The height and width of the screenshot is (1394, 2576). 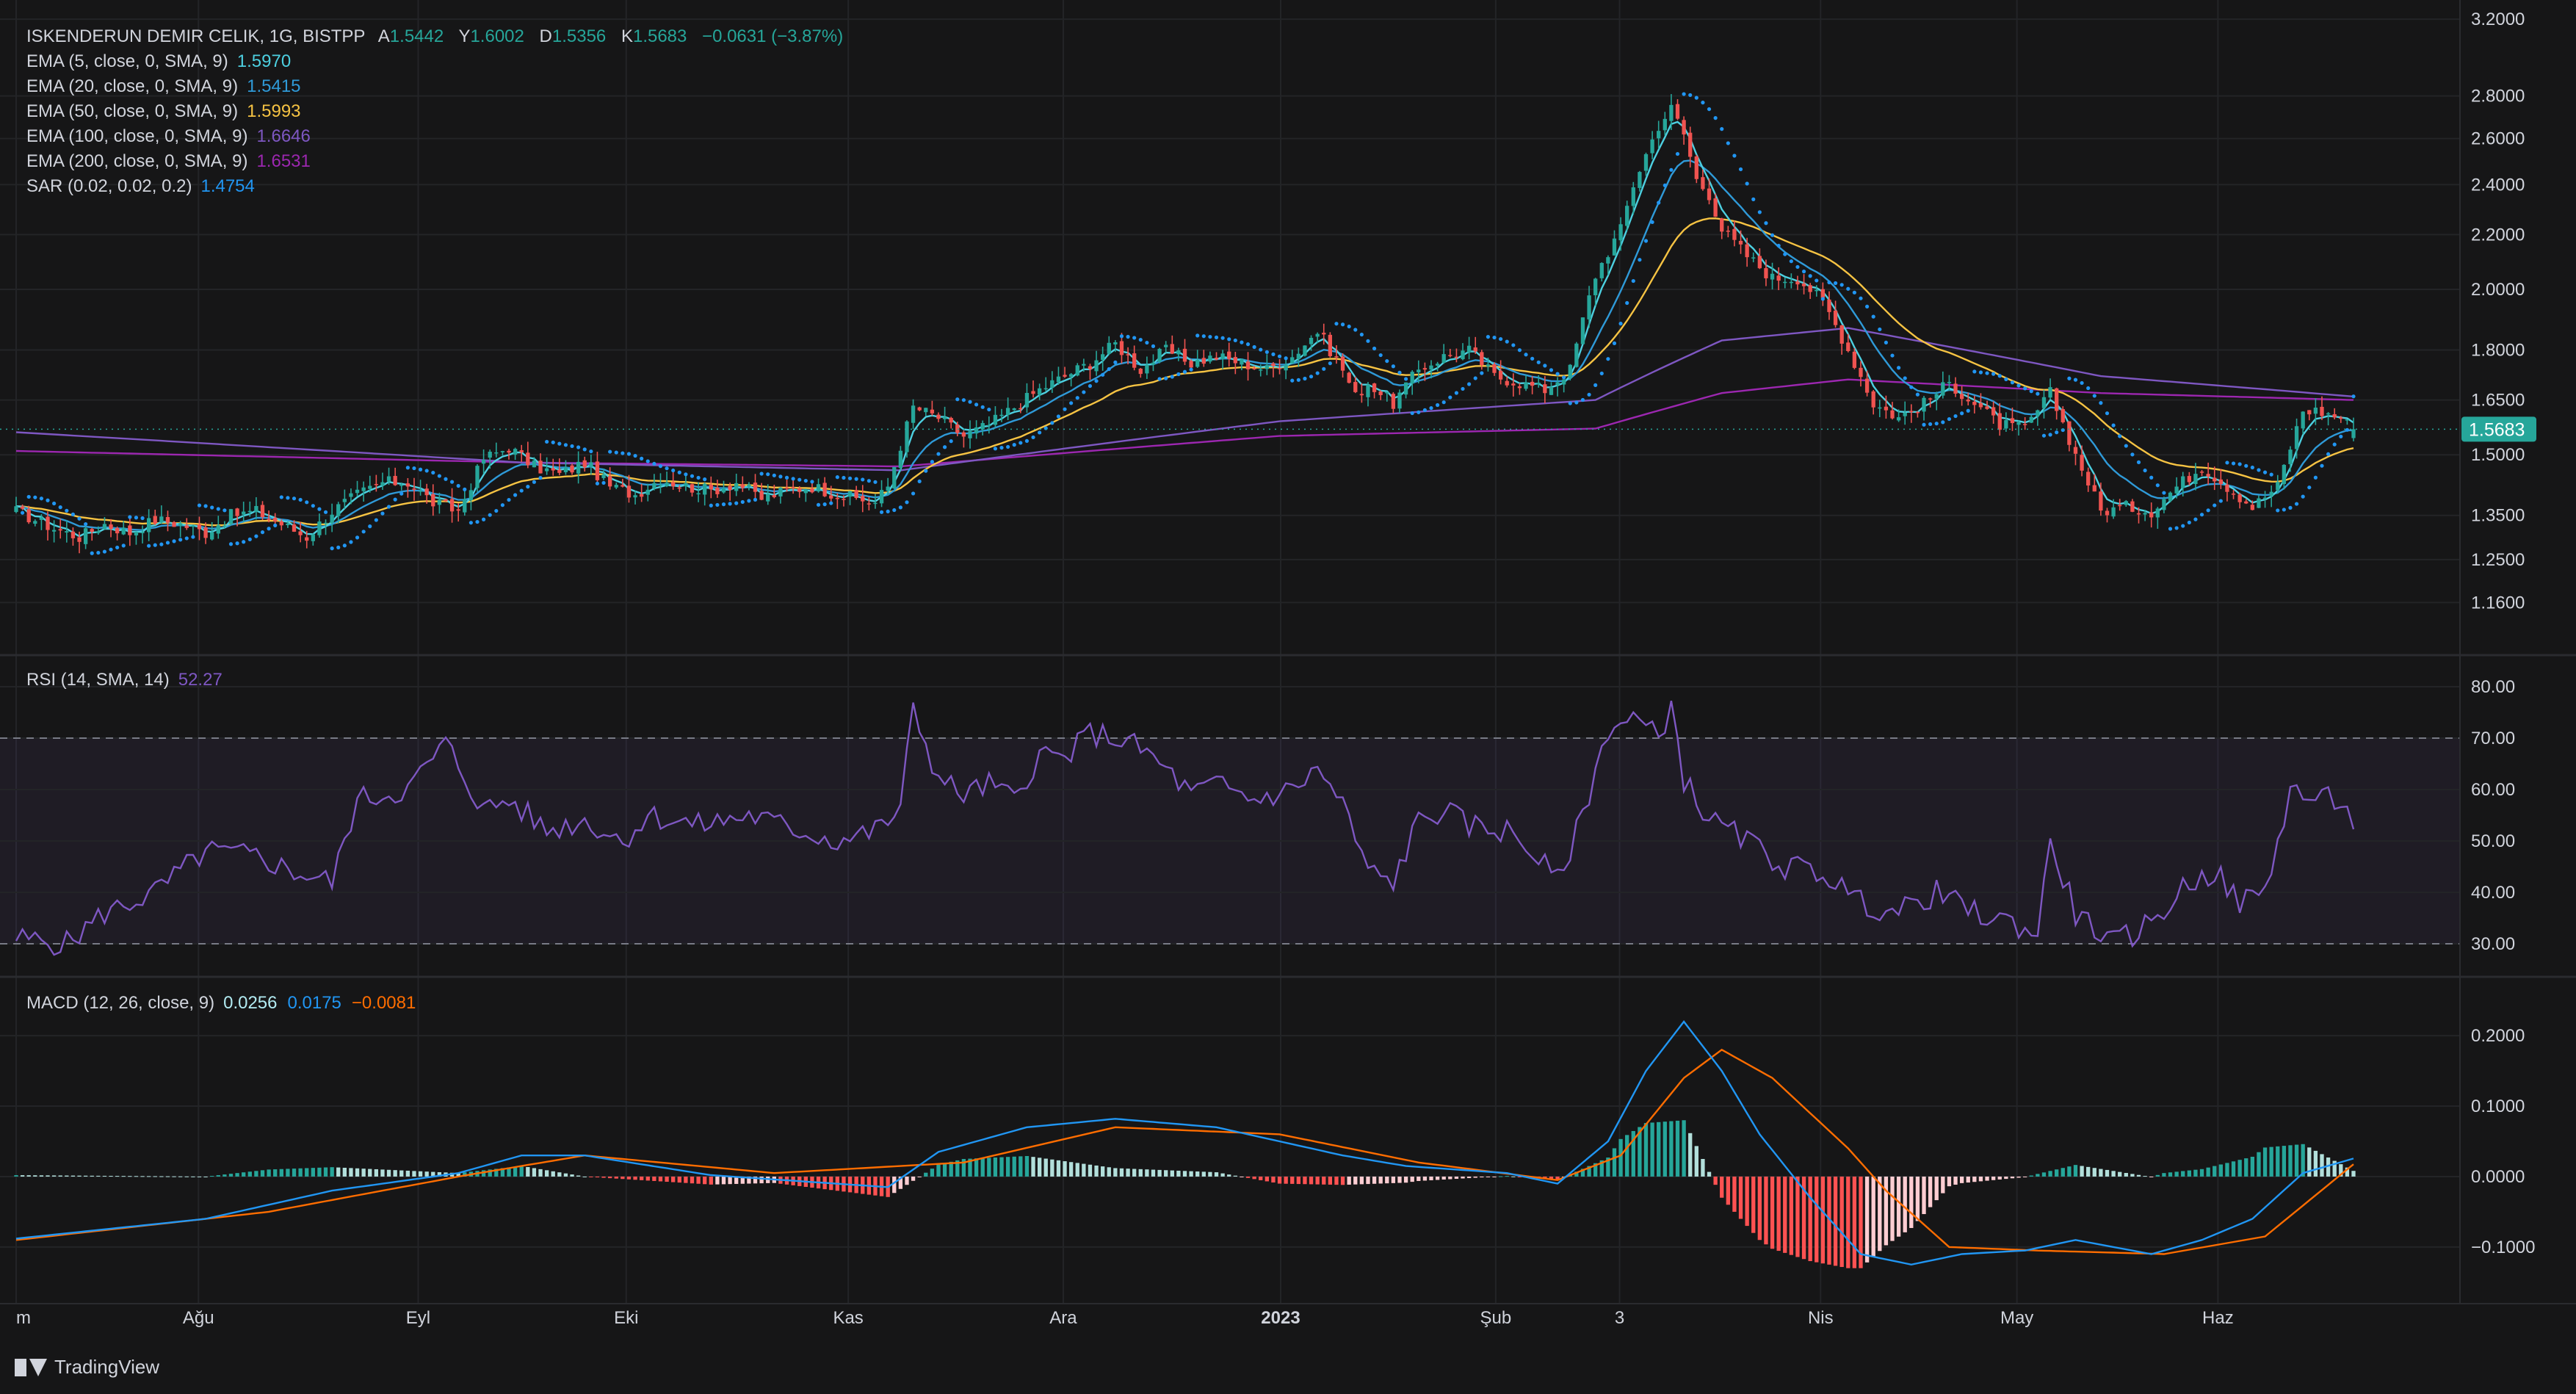 What do you see at coordinates (87, 1367) in the screenshot?
I see `tradingview-brand: TradingView` at bounding box center [87, 1367].